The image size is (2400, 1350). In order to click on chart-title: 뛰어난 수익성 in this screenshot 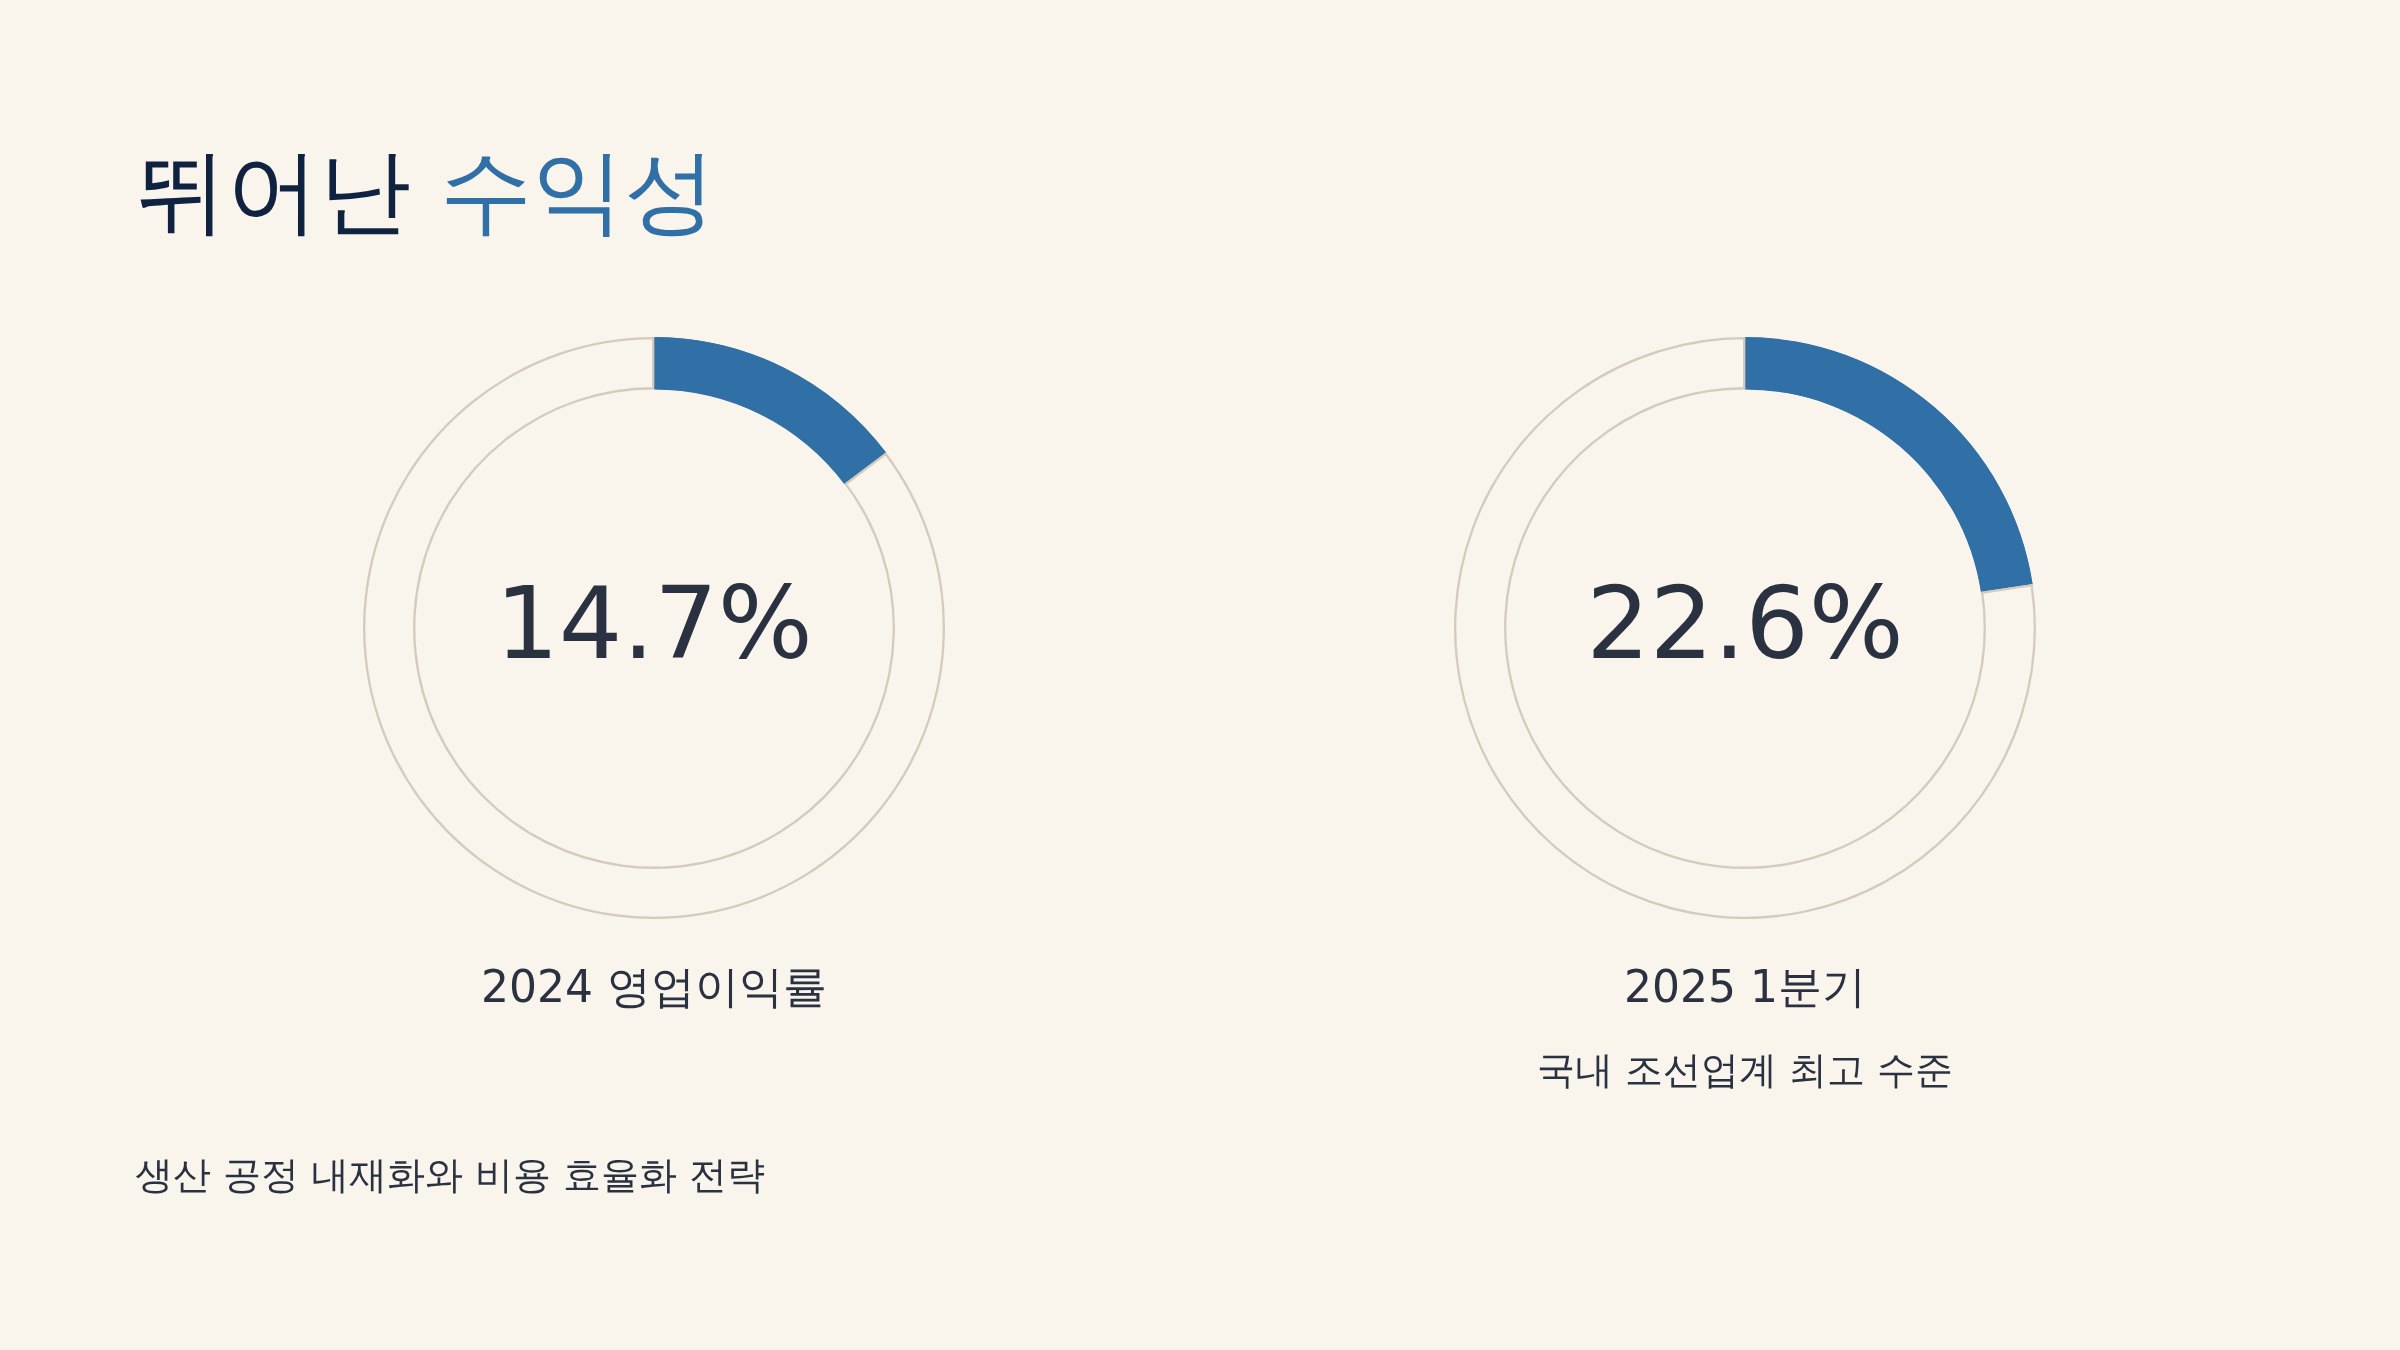, I will do `click(426, 191)`.